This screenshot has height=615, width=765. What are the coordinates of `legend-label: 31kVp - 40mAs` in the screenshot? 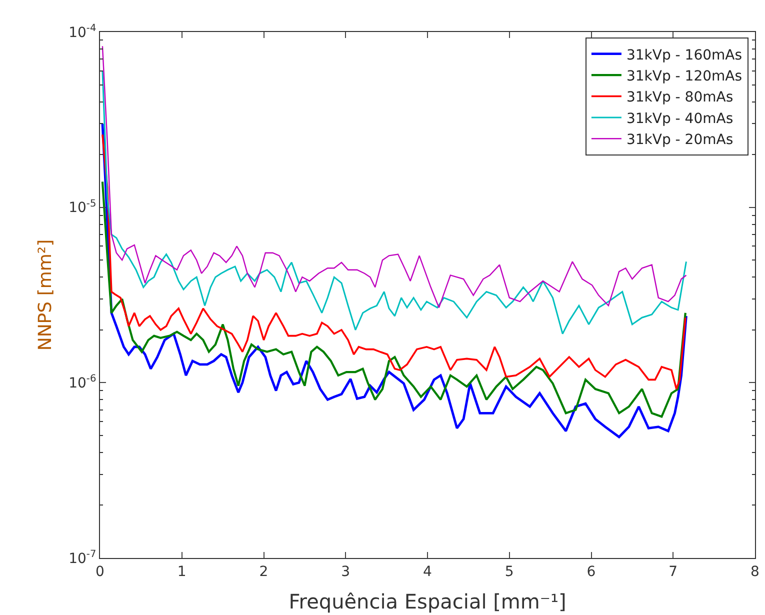 It's located at (680, 118).